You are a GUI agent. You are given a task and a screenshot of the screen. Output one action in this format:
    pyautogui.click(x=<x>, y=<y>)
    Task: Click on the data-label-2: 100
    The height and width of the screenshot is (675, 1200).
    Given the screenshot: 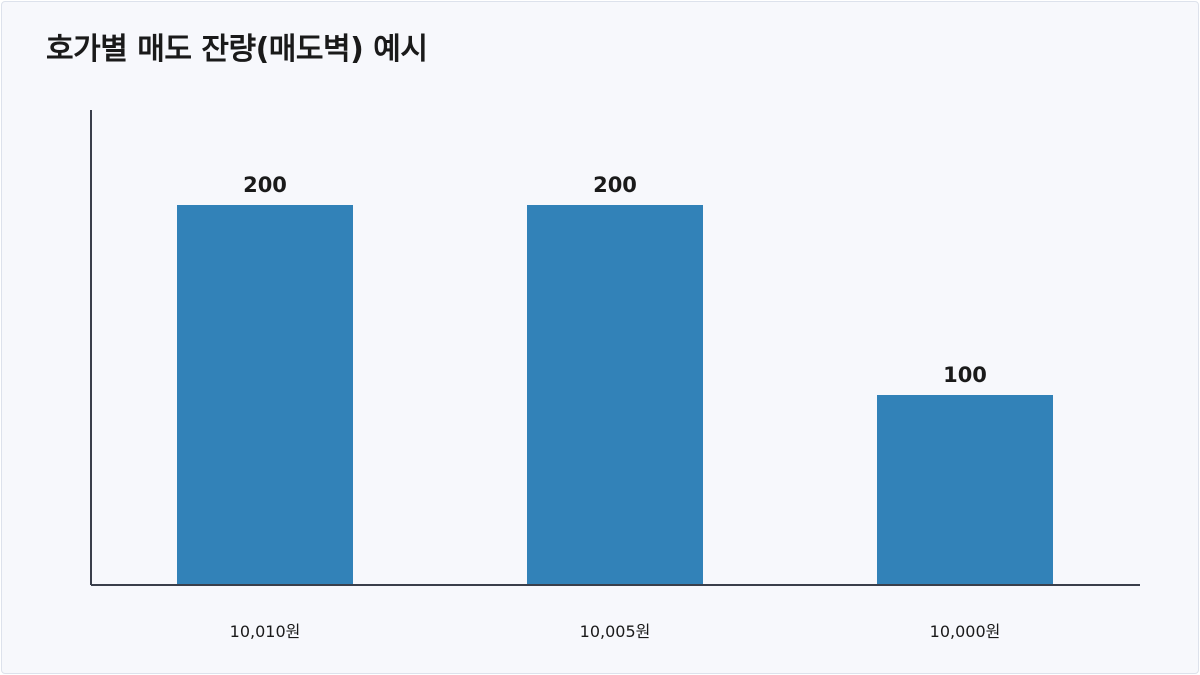 What is the action you would take?
    pyautogui.click(x=965, y=375)
    